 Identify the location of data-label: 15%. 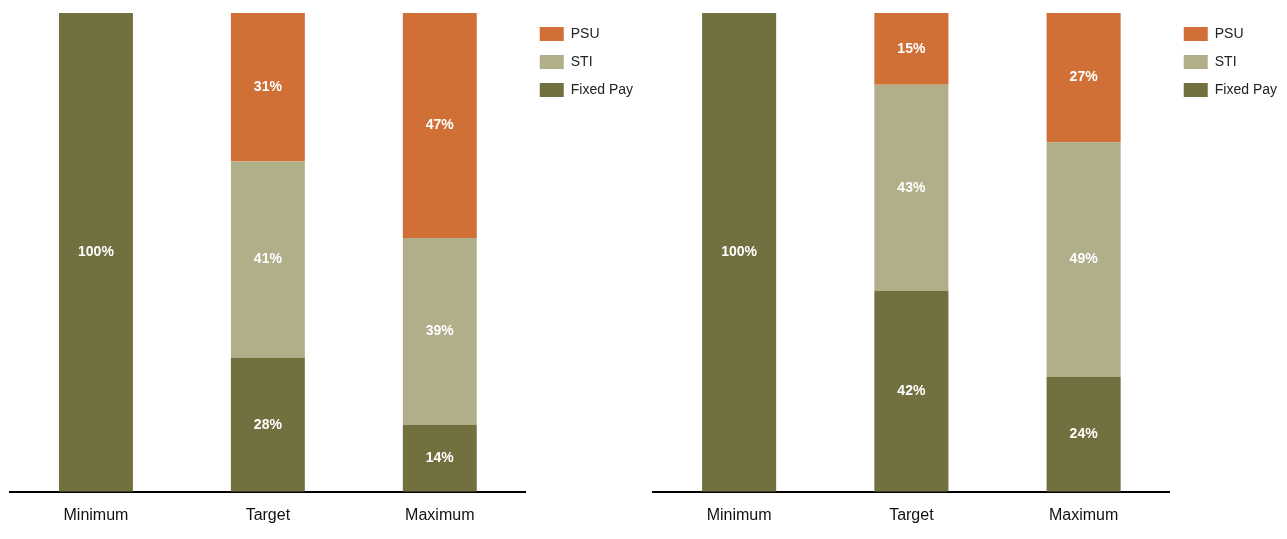
(911, 47).